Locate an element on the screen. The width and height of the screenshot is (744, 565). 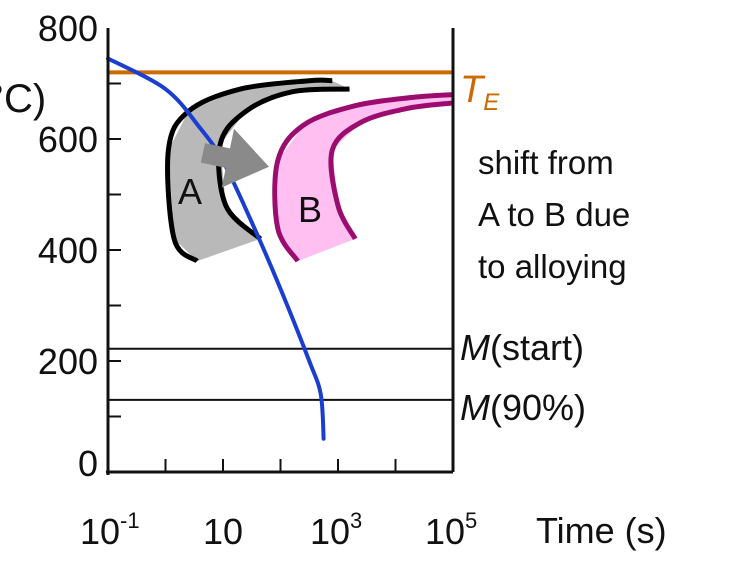
shift-arrow is located at coordinates (234, 158).